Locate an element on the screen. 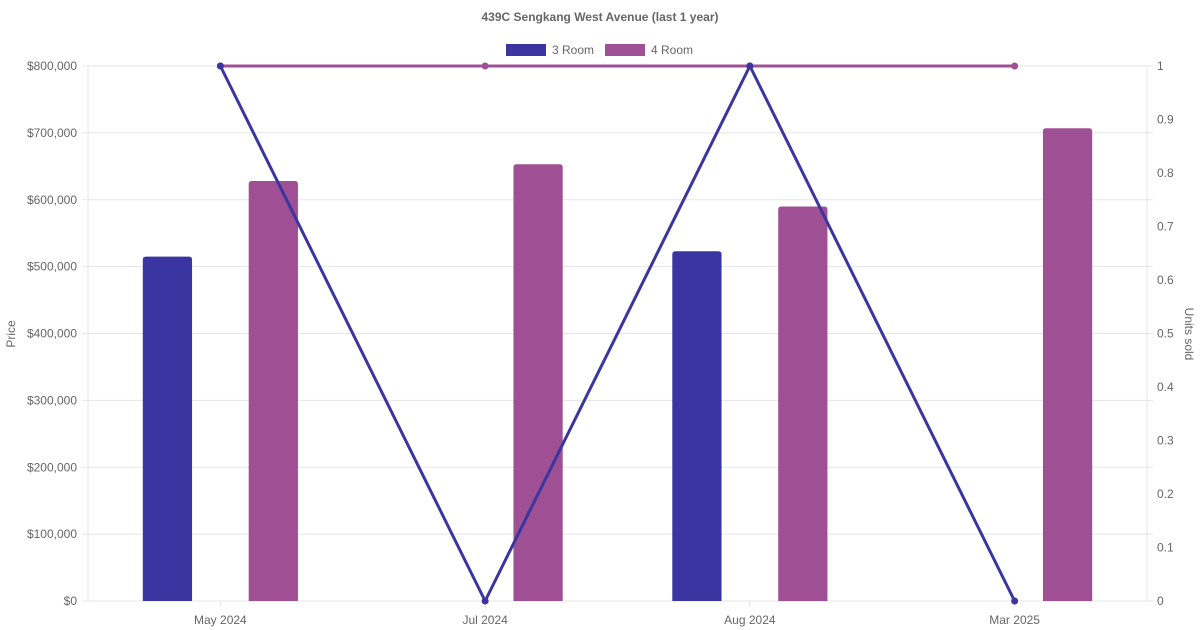  left-tick-label: $400,000 is located at coordinates (52, 334).